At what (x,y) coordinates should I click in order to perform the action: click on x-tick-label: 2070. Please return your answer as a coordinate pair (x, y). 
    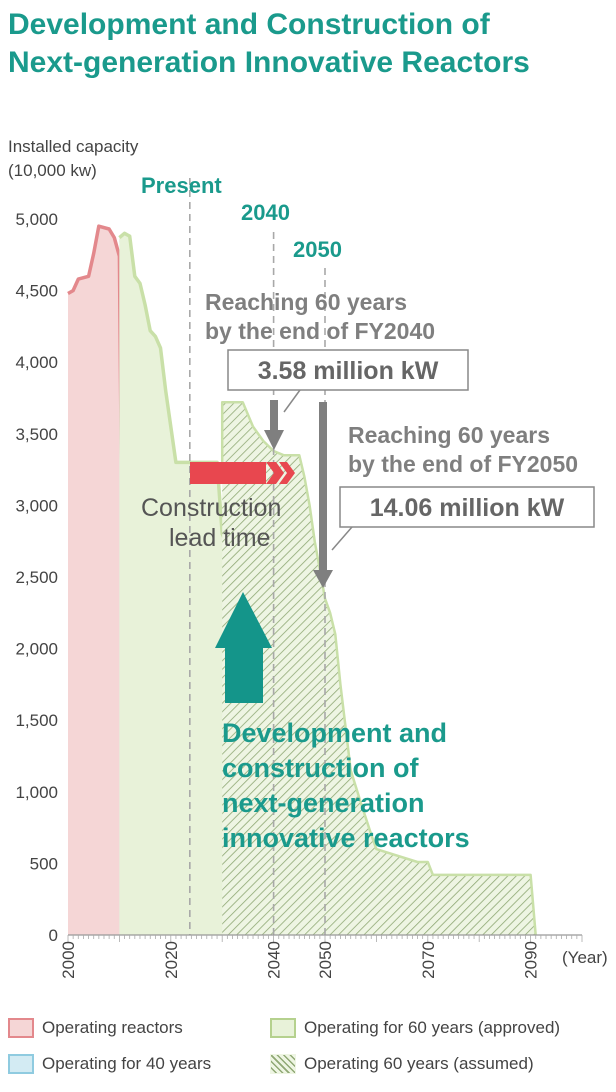
    Looking at the image, I should click on (428, 960).